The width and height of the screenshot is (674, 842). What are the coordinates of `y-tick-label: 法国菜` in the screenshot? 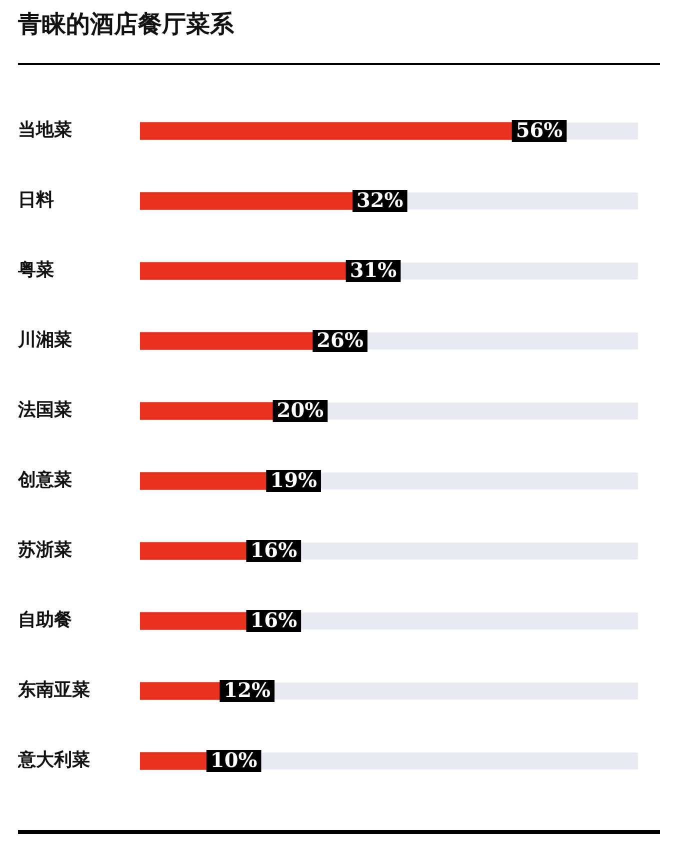 It's located at (44, 410).